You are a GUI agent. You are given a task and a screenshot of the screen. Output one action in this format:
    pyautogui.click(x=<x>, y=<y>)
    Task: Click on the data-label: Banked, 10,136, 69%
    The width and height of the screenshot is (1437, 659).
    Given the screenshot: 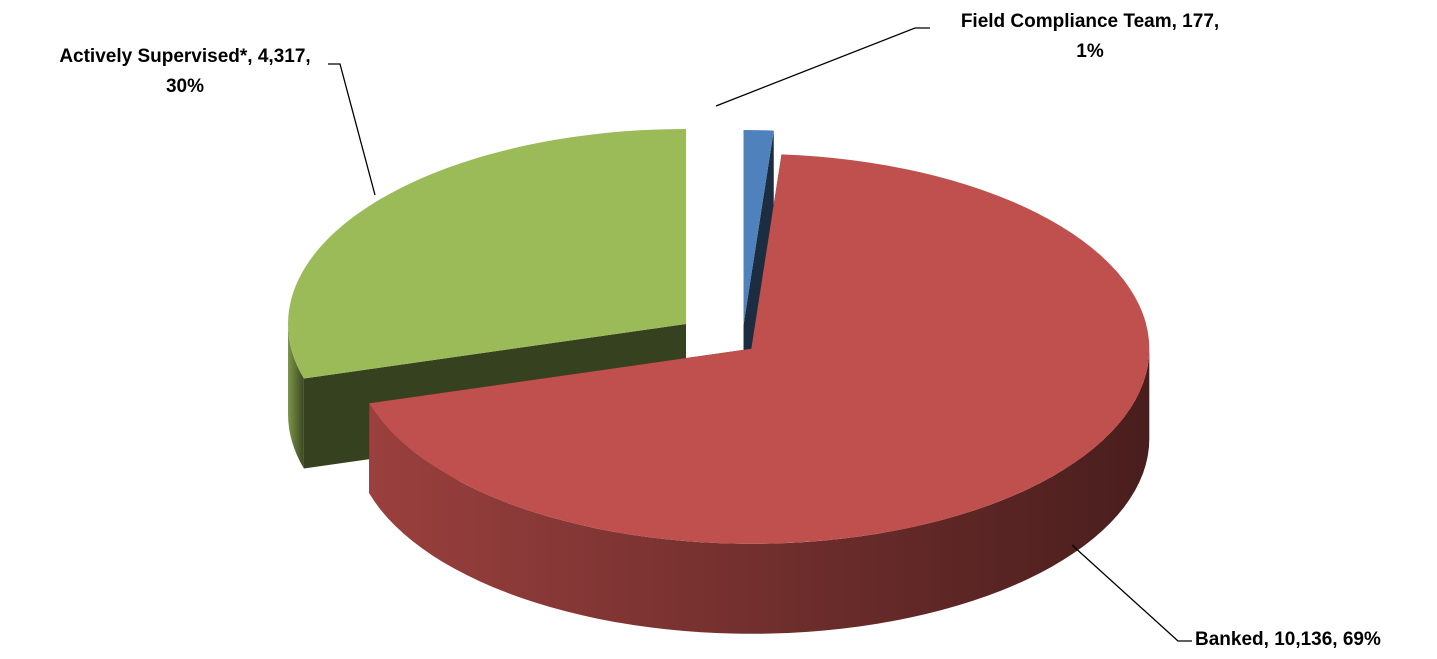 What is the action you would take?
    pyautogui.click(x=1288, y=639)
    